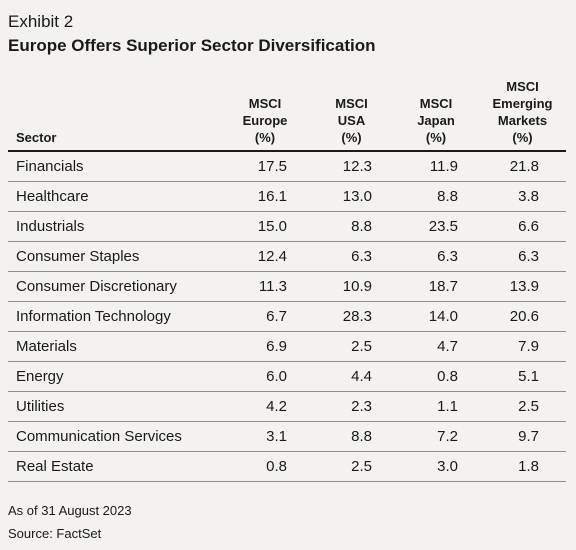  What do you see at coordinates (436, 466) in the screenshot?
I see `value-cell: 3.0` at bounding box center [436, 466].